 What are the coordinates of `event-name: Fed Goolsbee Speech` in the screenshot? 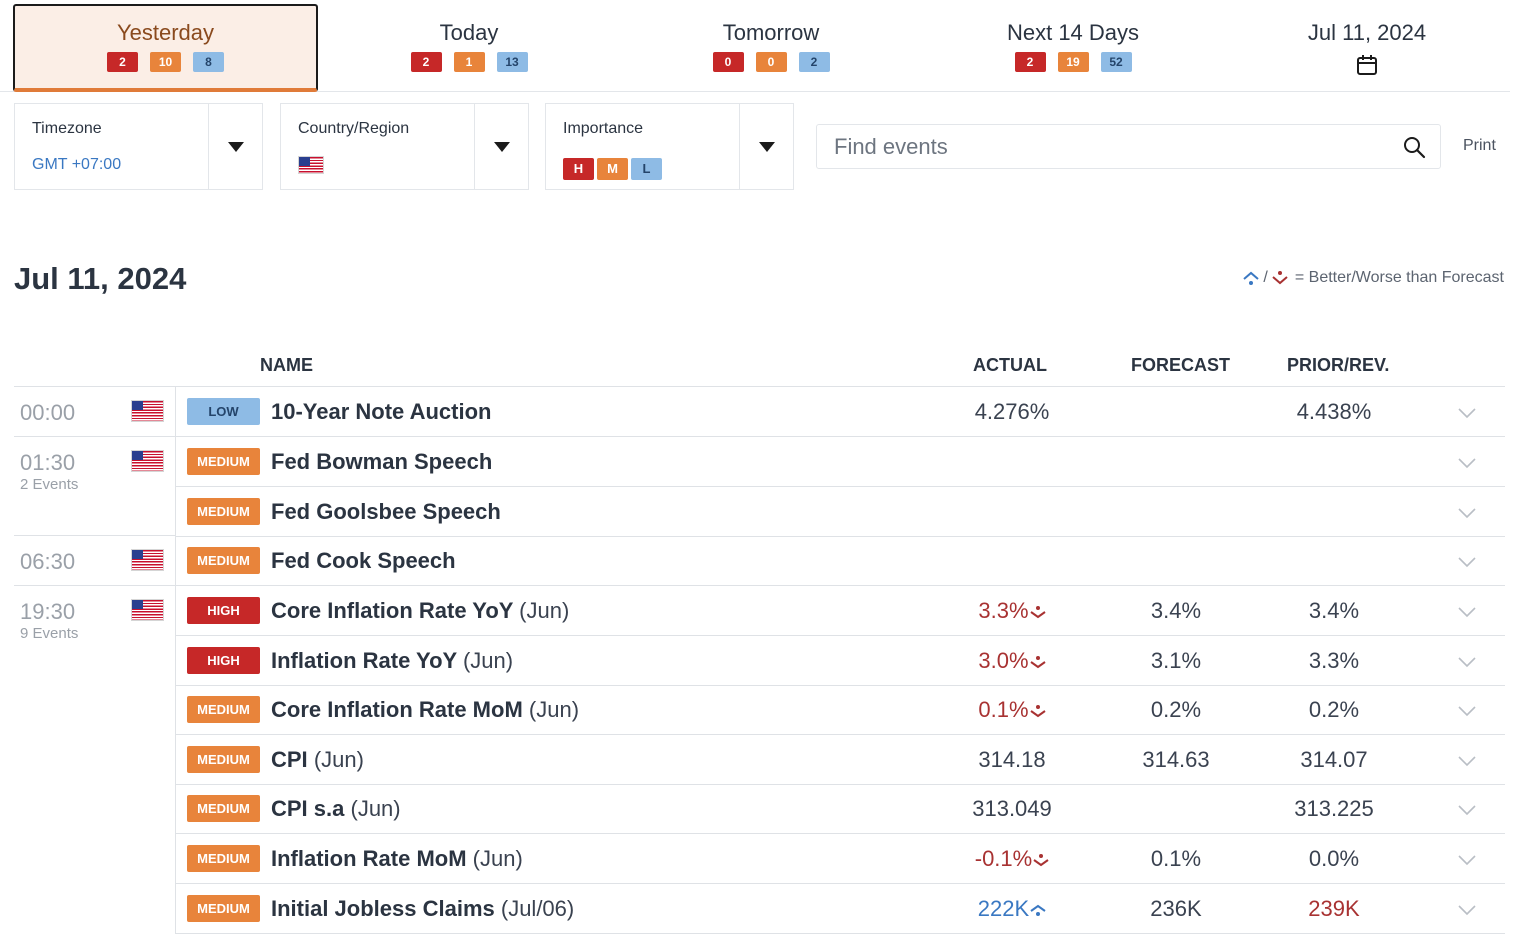 It's located at (386, 512).